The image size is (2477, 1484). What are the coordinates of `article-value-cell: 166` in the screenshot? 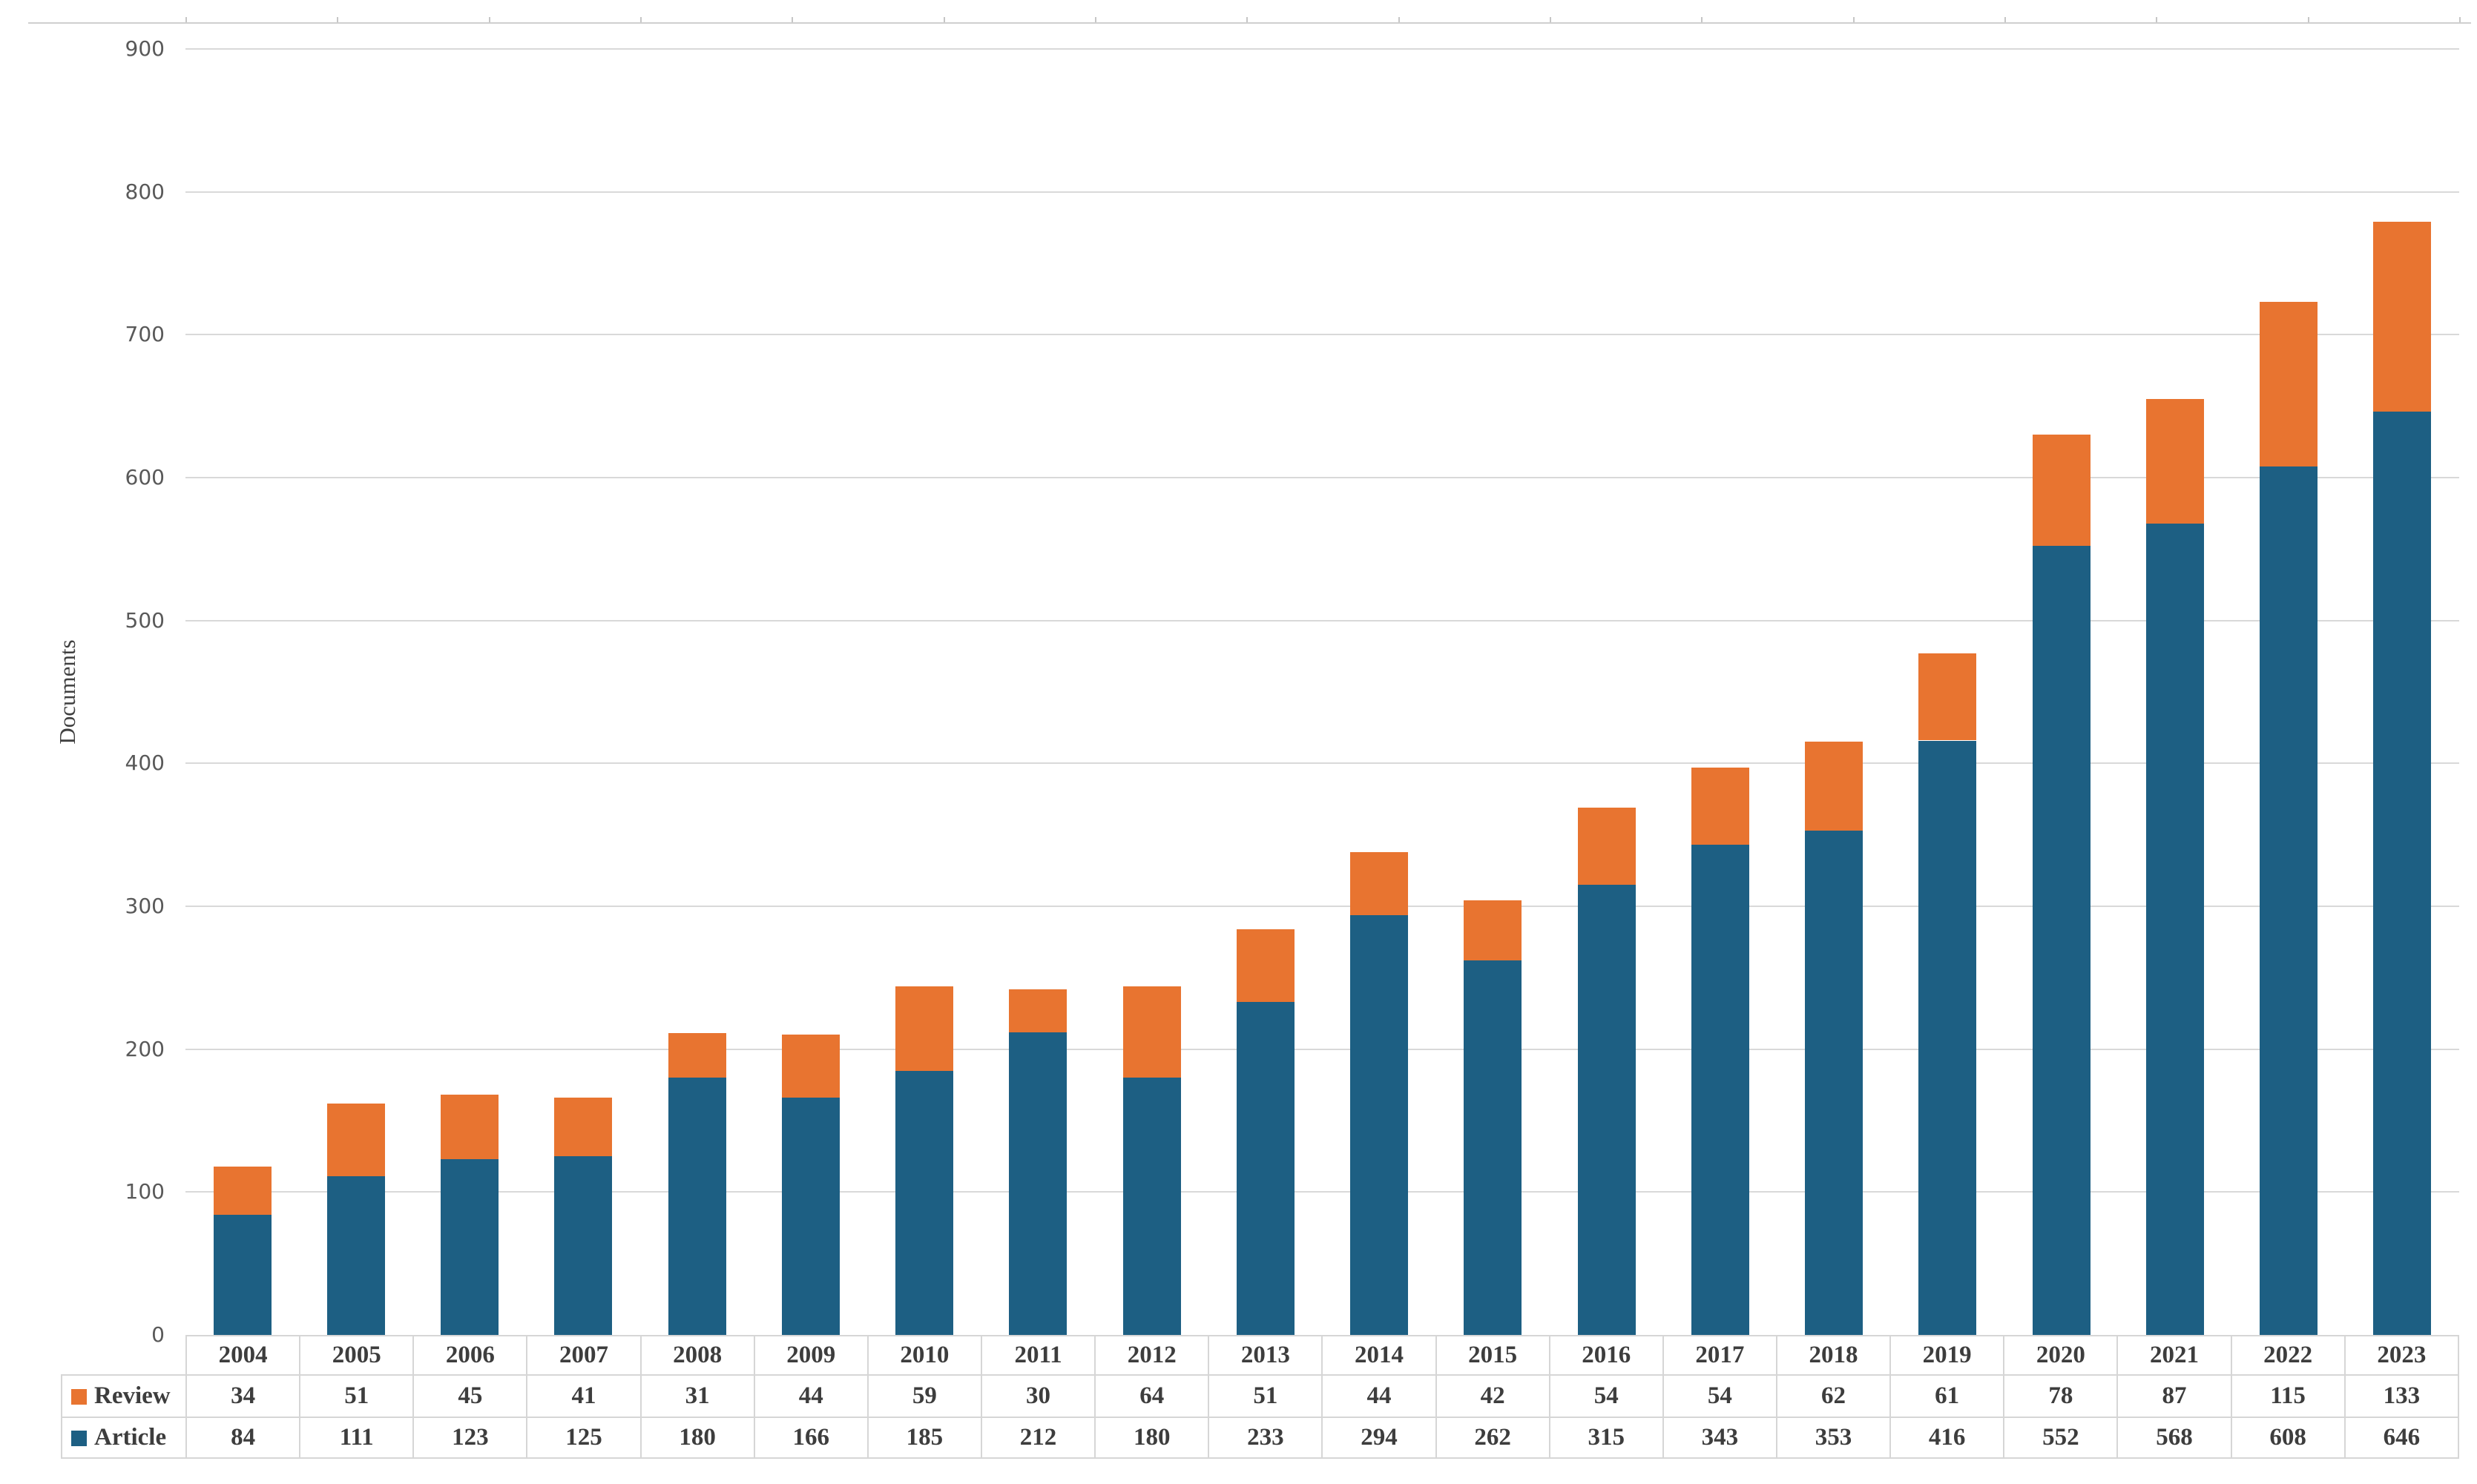 It's located at (811, 1438).